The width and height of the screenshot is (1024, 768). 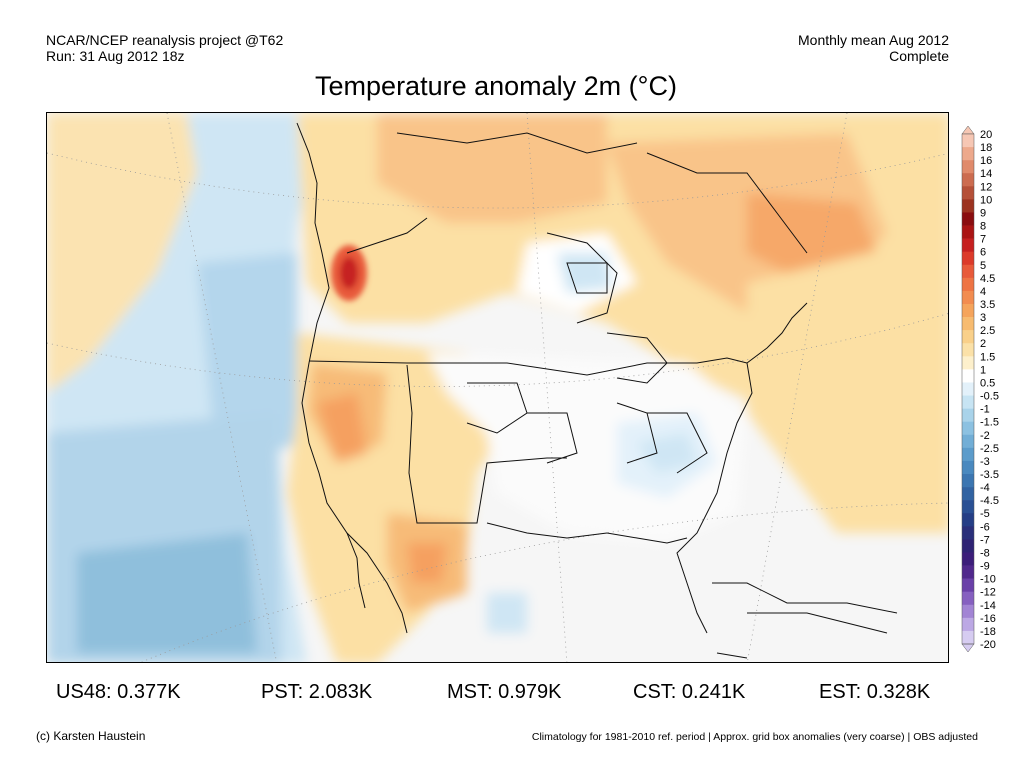 I want to click on colorbar-tick-label: 16, so click(x=986, y=161).